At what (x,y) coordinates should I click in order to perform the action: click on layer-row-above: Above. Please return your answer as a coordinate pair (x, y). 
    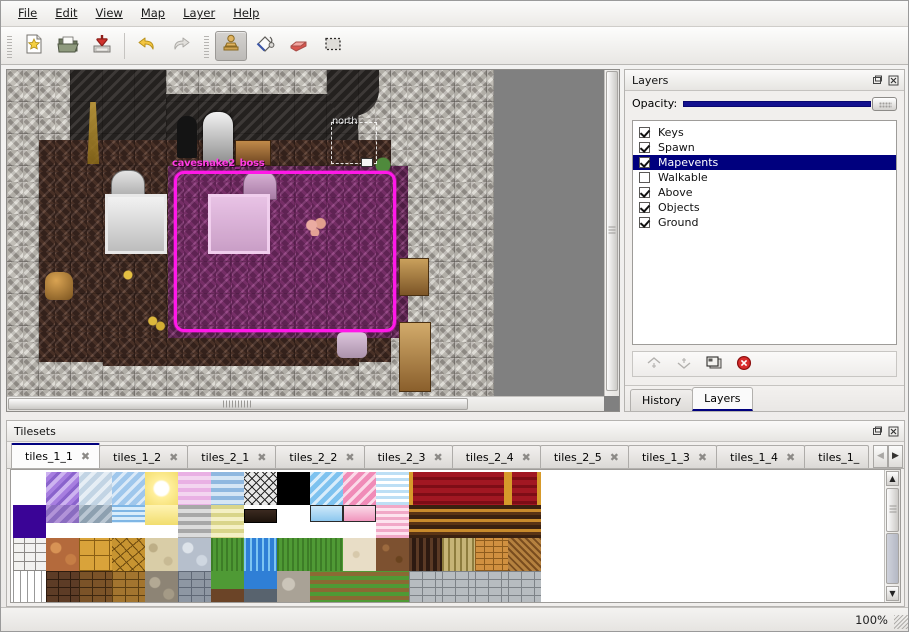
    Looking at the image, I should click on (764, 192).